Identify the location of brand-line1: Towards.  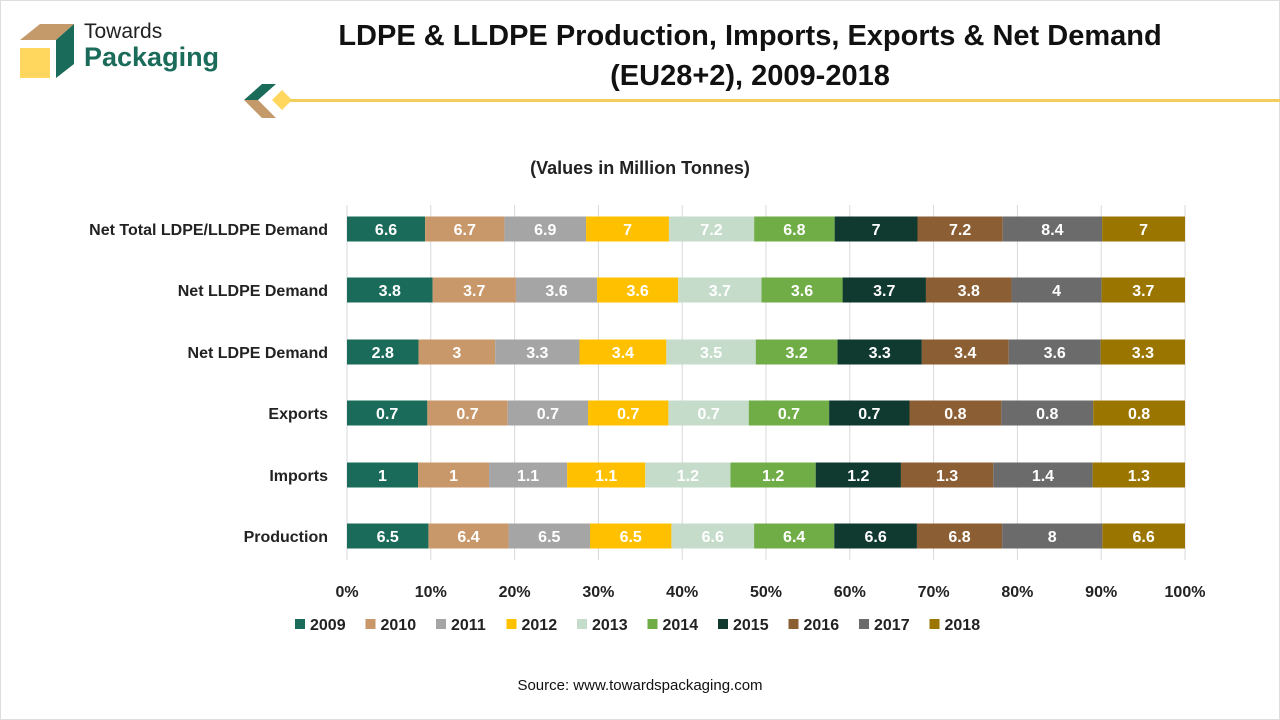
(123, 31).